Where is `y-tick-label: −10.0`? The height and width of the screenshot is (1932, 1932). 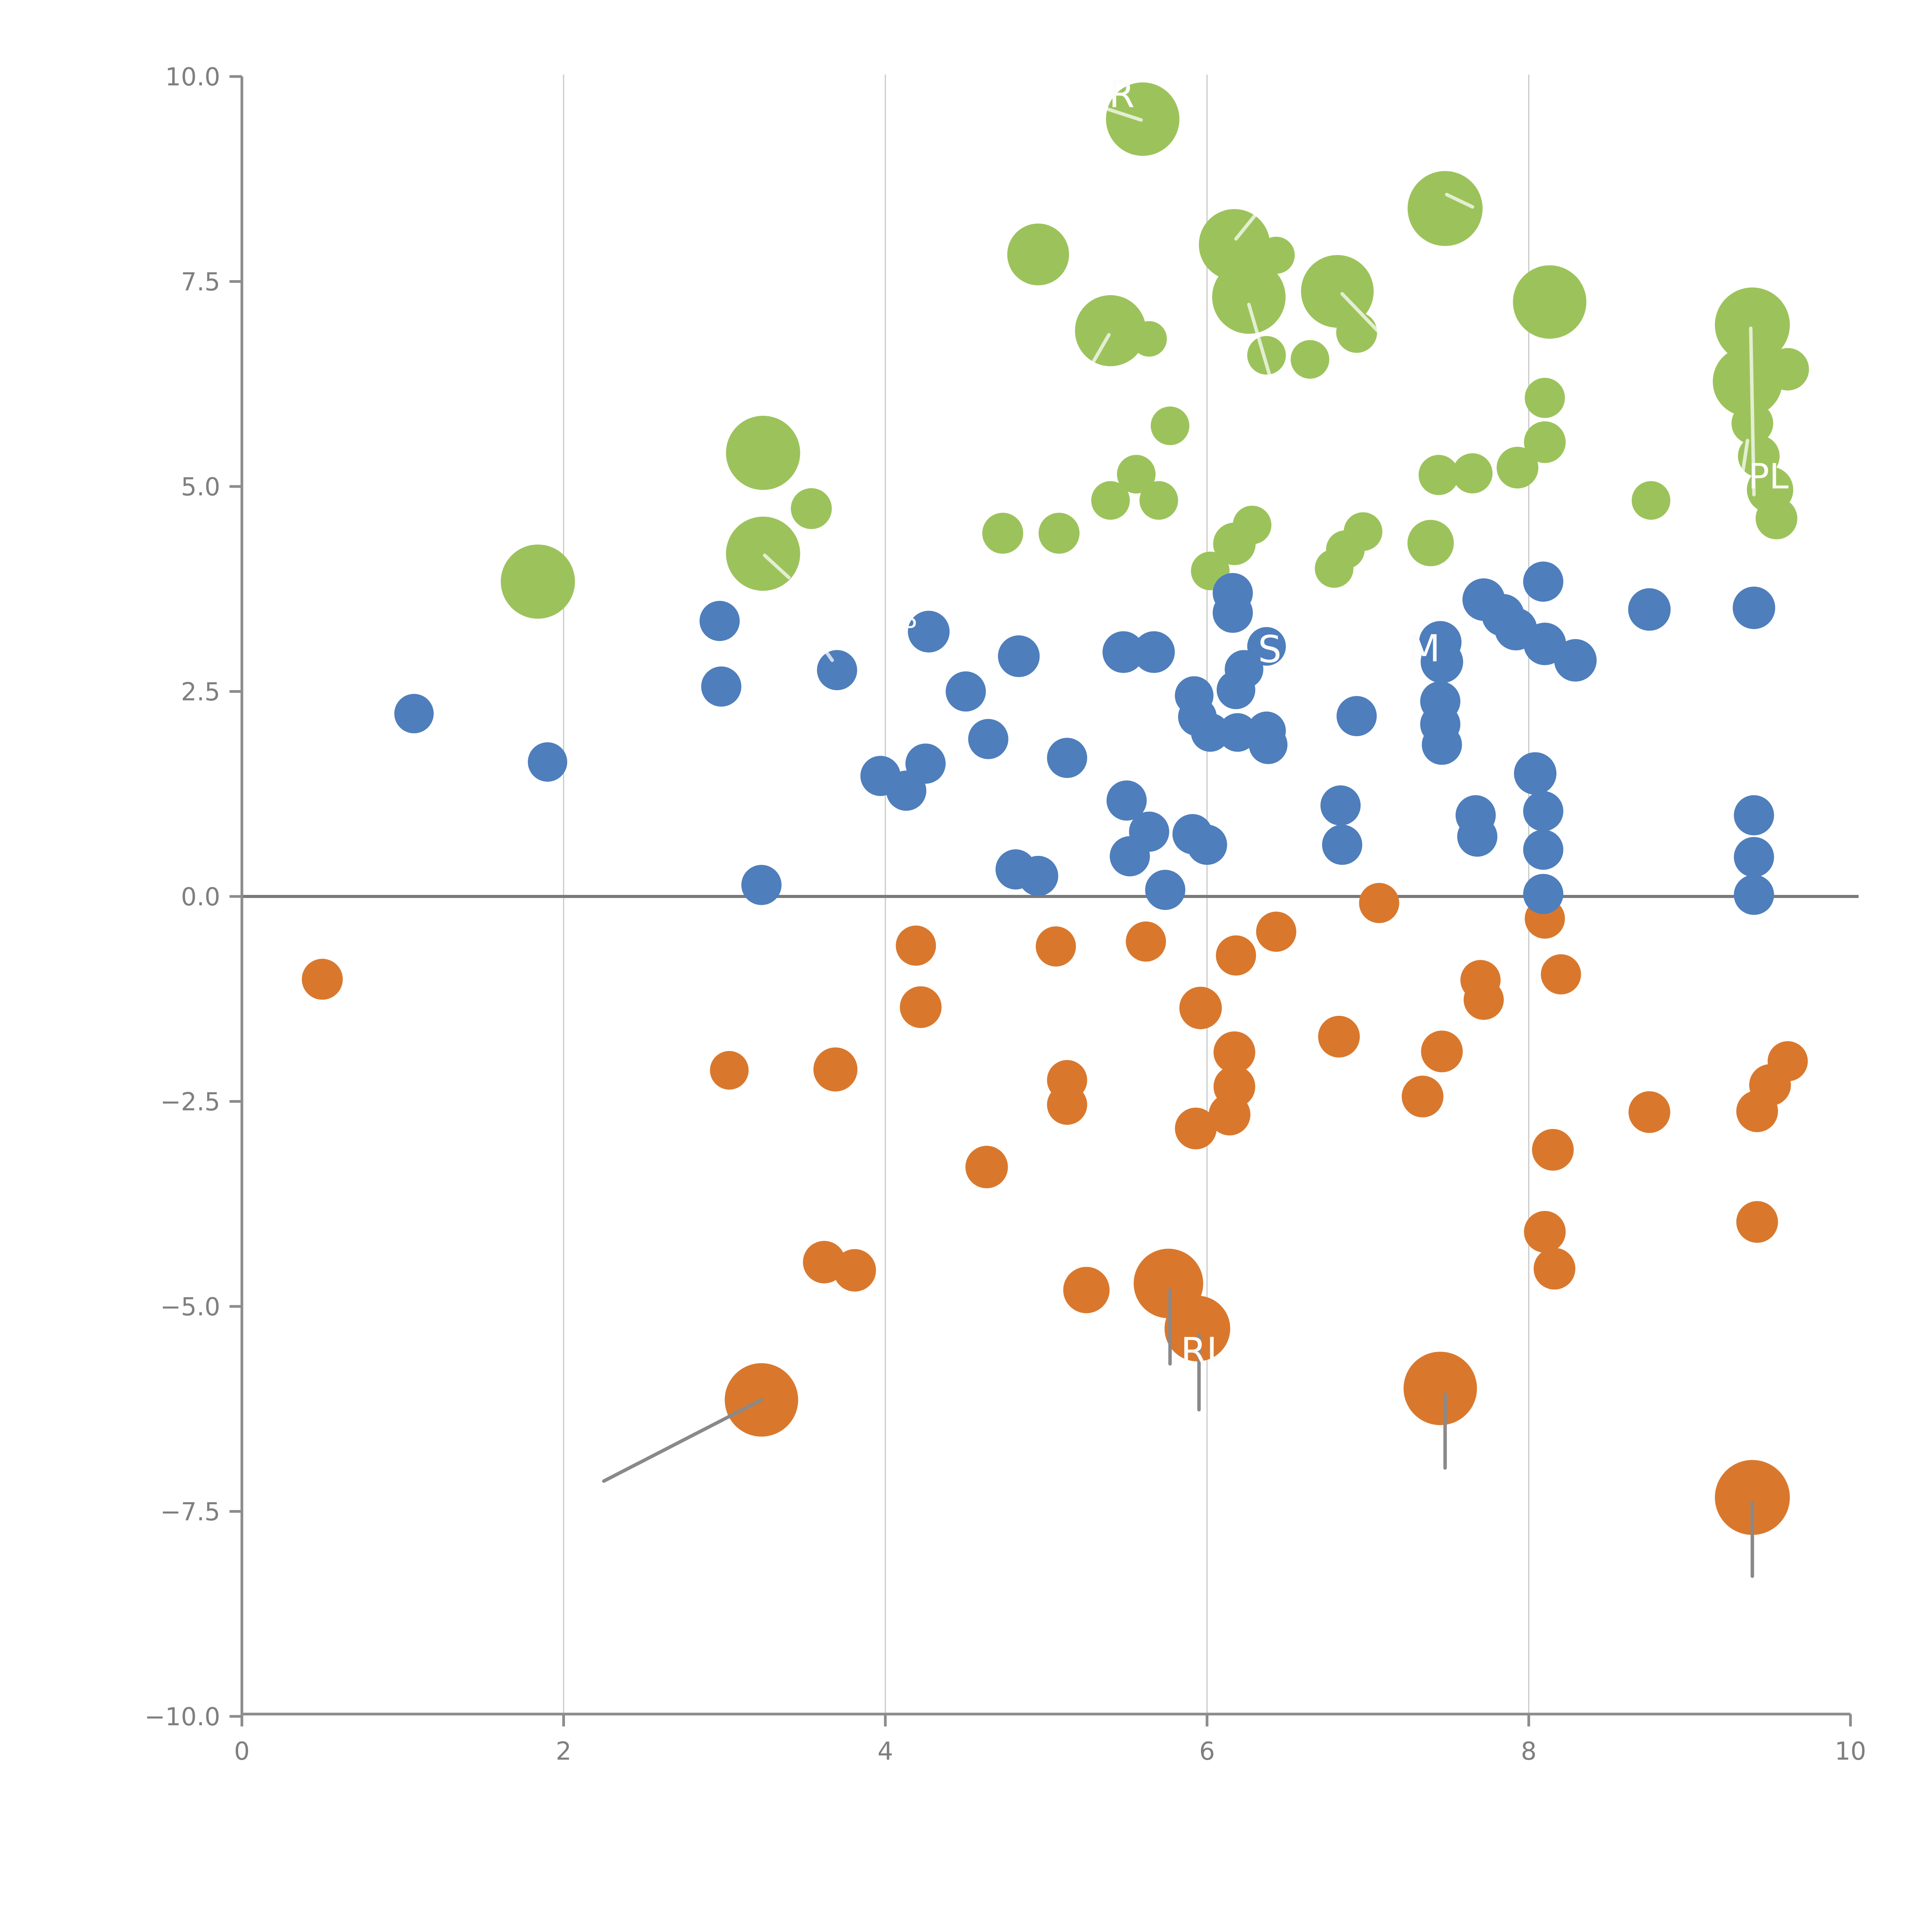 y-tick-label: −10.0 is located at coordinates (183, 1717).